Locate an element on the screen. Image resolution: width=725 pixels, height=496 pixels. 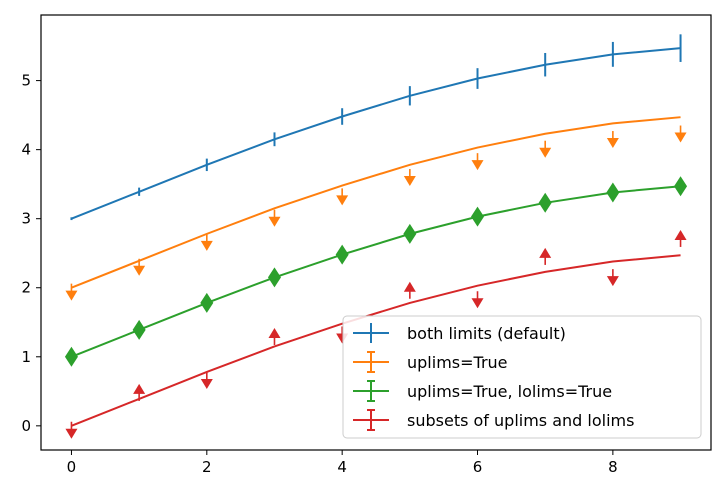
x-tick-label: 6 is located at coordinates (478, 467).